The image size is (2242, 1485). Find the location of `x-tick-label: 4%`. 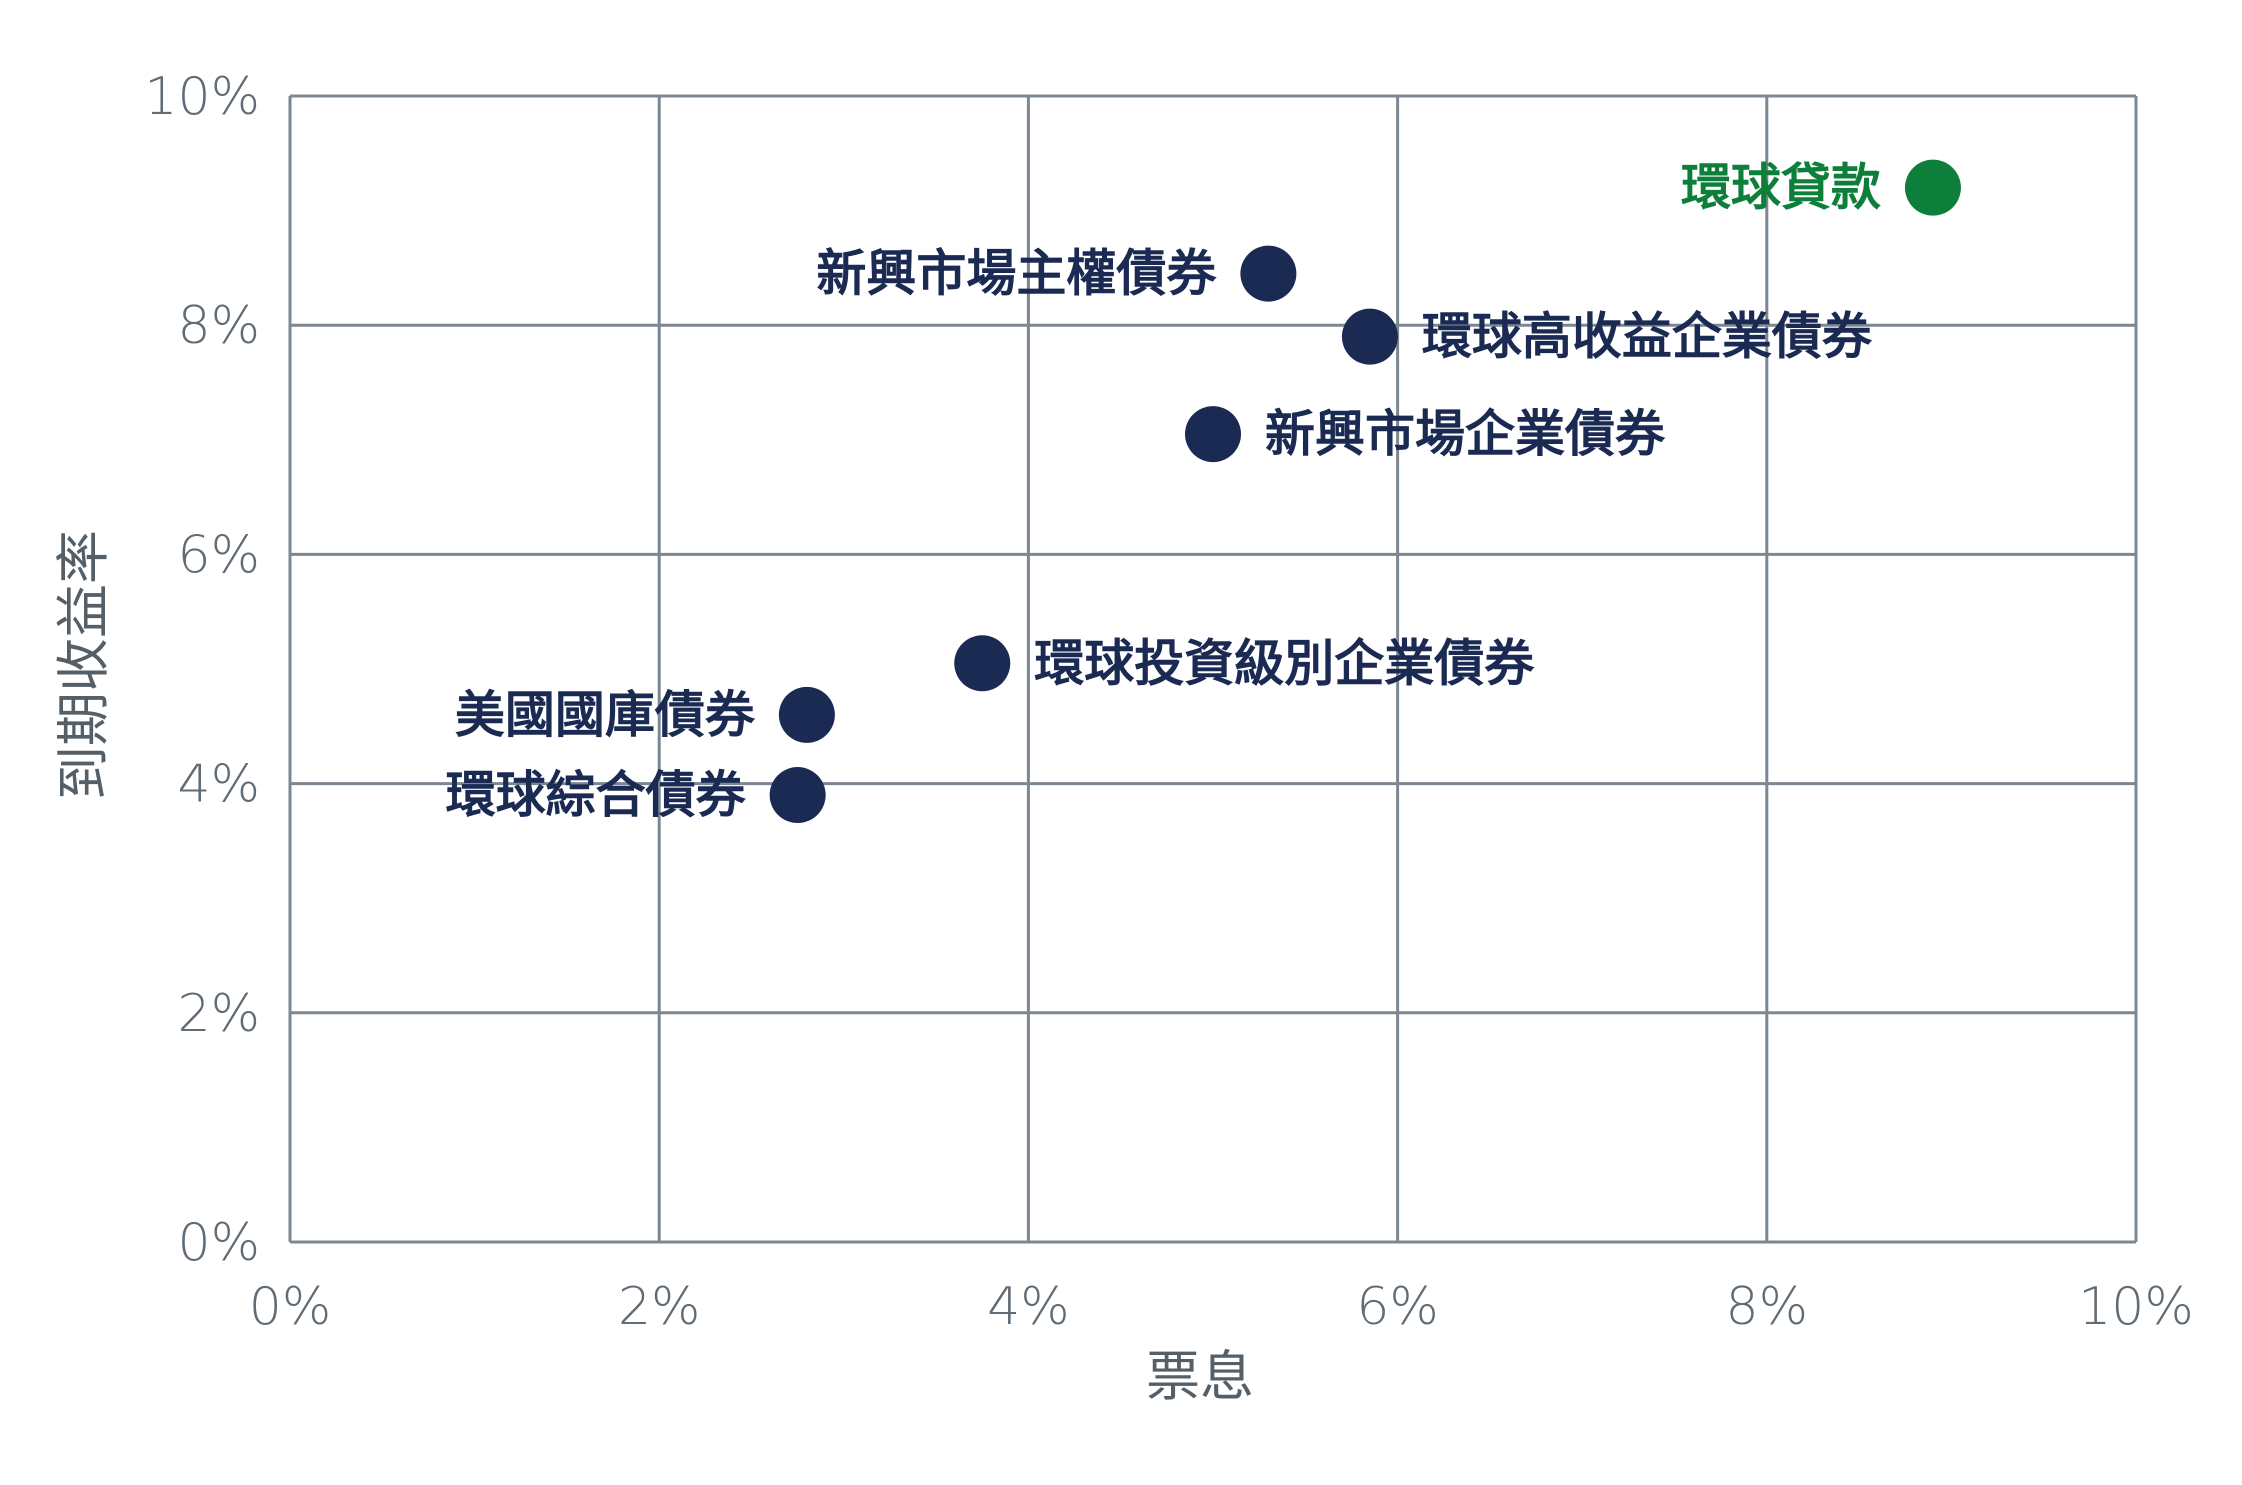

x-tick-label: 4% is located at coordinates (1028, 1307).